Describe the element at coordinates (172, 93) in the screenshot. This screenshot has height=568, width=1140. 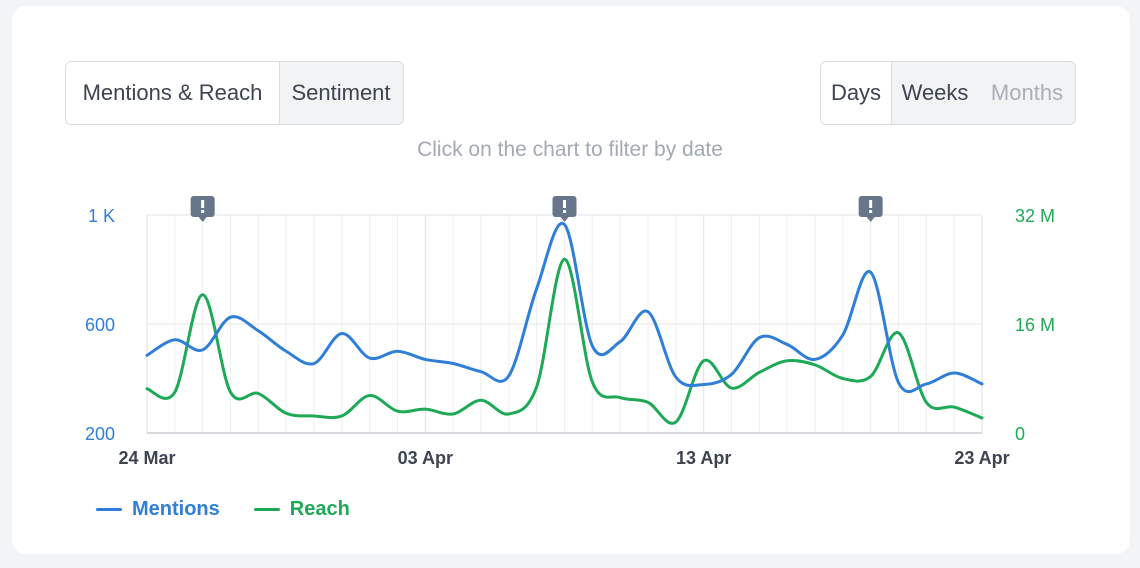
I see `tab-mentions-reach: Mentions & Reach` at that location.